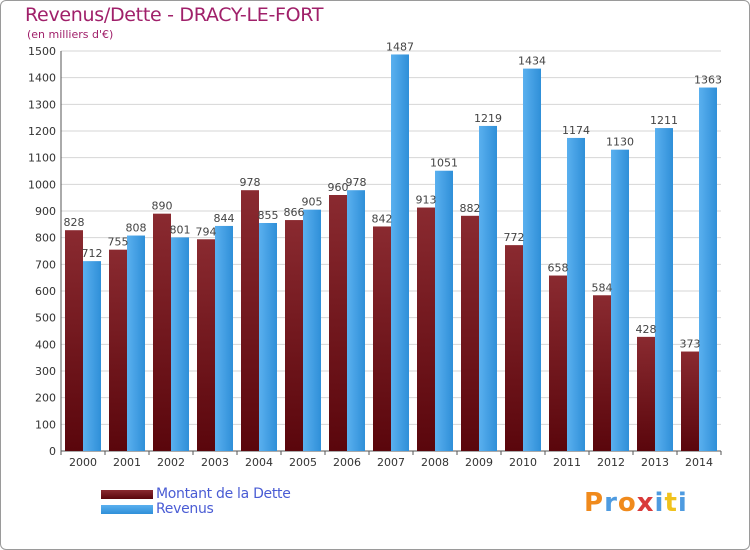 Image resolution: width=750 pixels, height=550 pixels. What do you see at coordinates (611, 462) in the screenshot?
I see `x-tick-label: 2012` at bounding box center [611, 462].